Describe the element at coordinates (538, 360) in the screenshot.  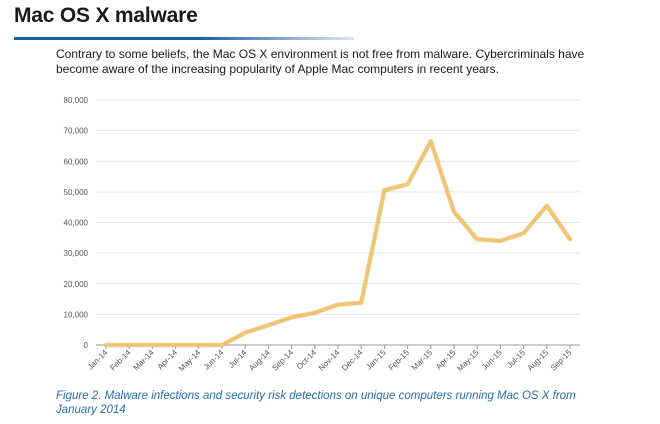
I see `x-tick-label: Aug-15` at that location.